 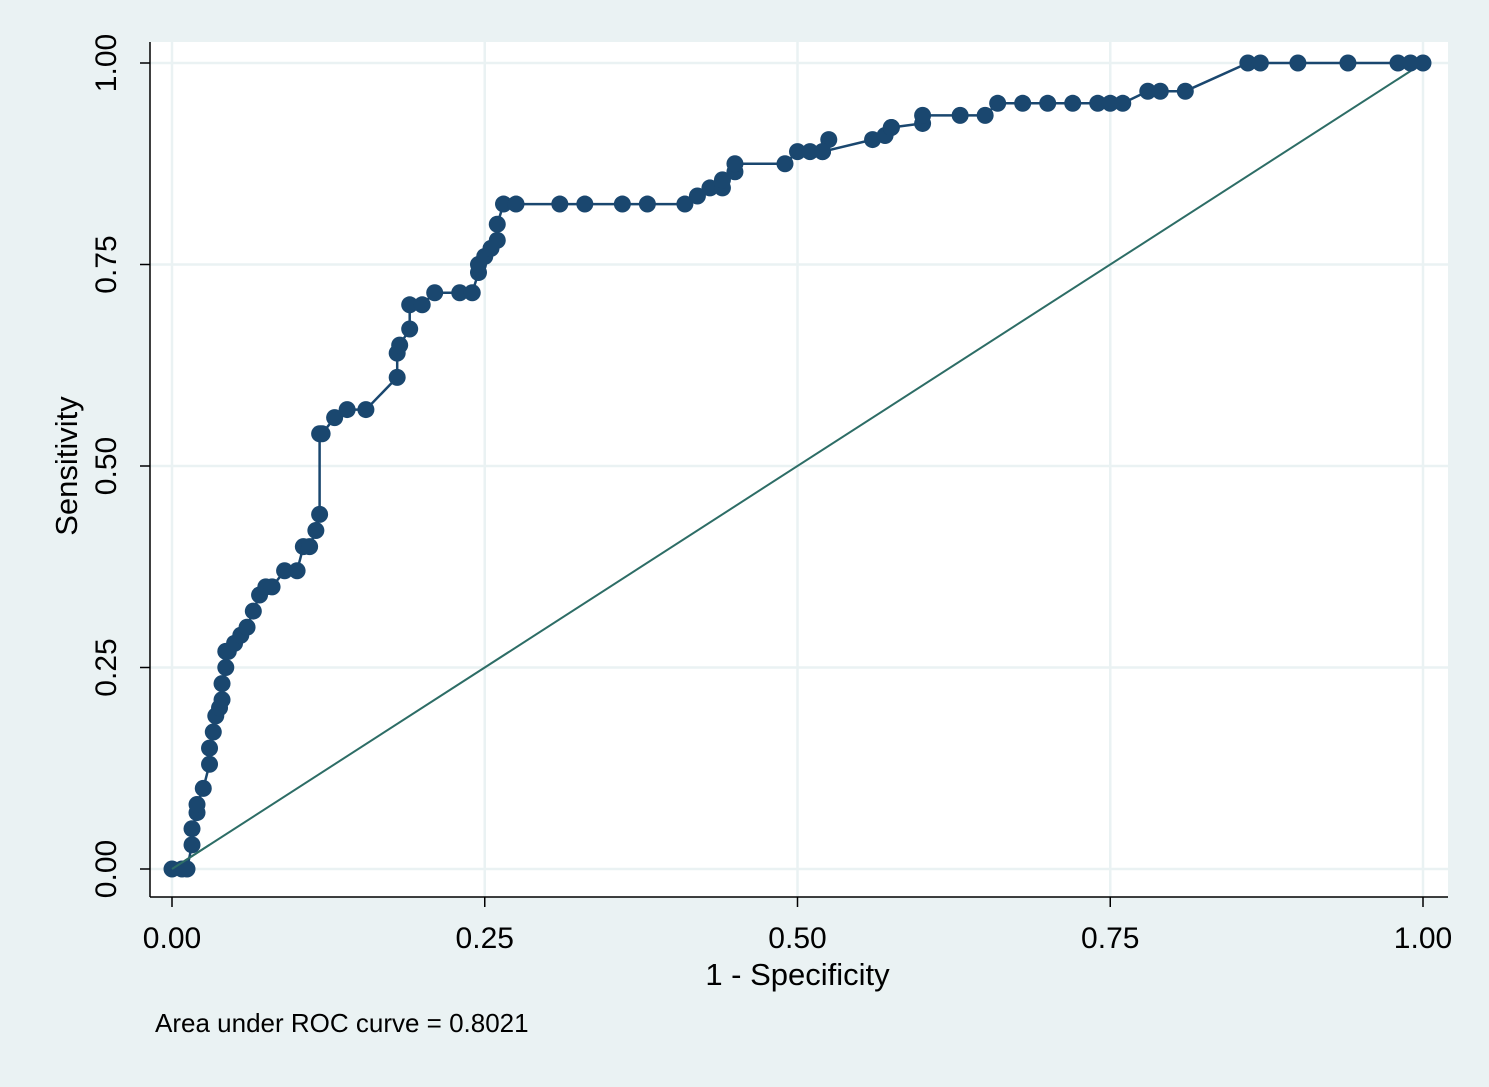 What do you see at coordinates (106, 63) in the screenshot?
I see `y-tick-label: 1.00` at bounding box center [106, 63].